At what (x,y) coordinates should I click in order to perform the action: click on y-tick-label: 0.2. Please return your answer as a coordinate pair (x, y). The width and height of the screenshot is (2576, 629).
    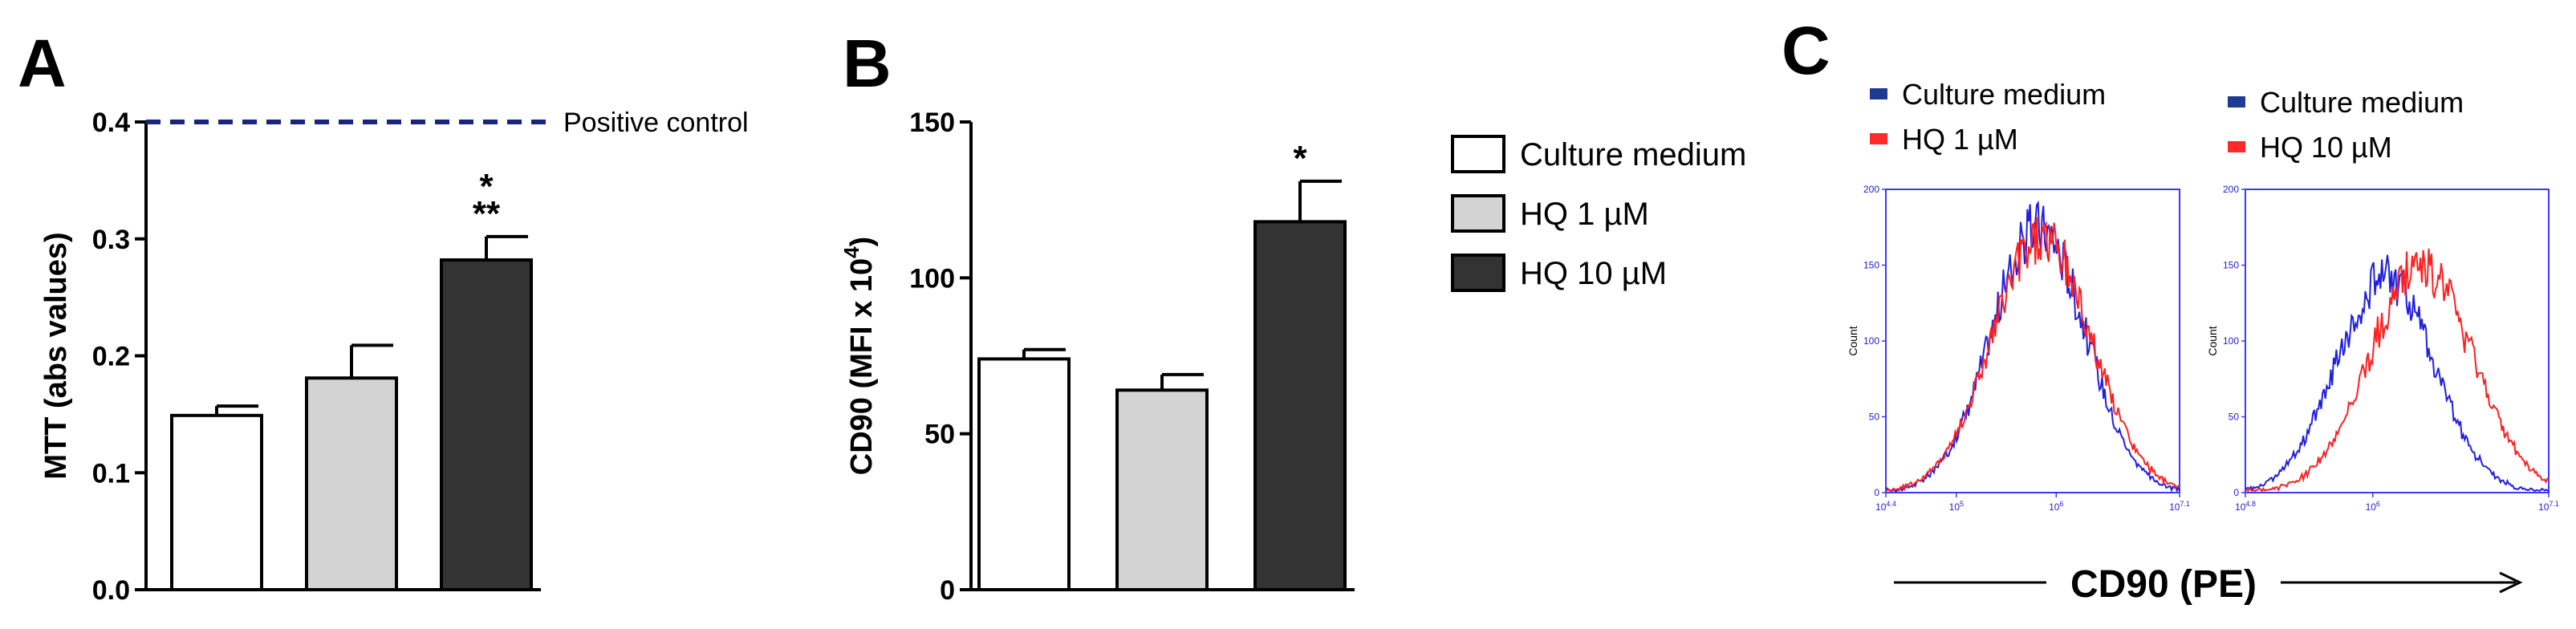
    Looking at the image, I should click on (111, 357).